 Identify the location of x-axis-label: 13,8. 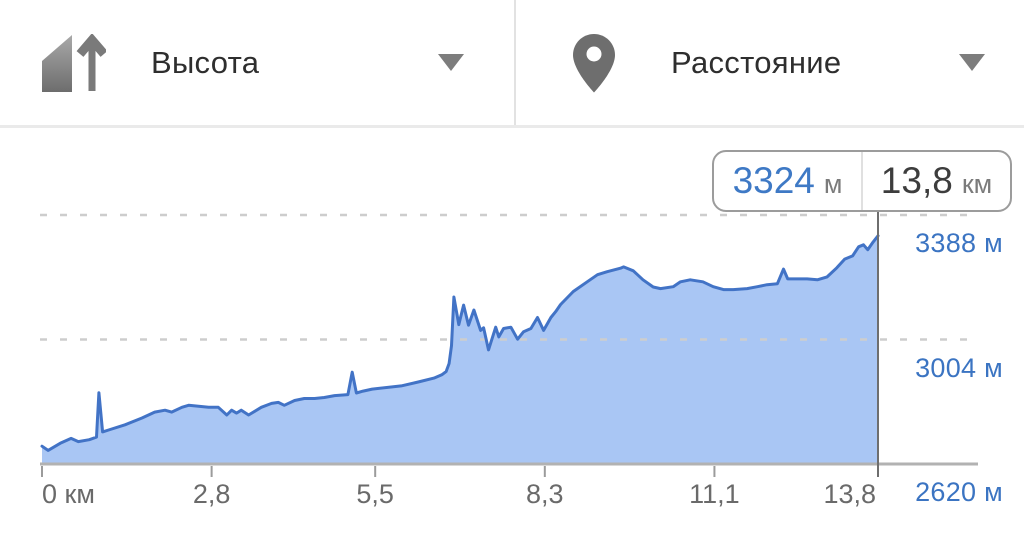
(849, 494).